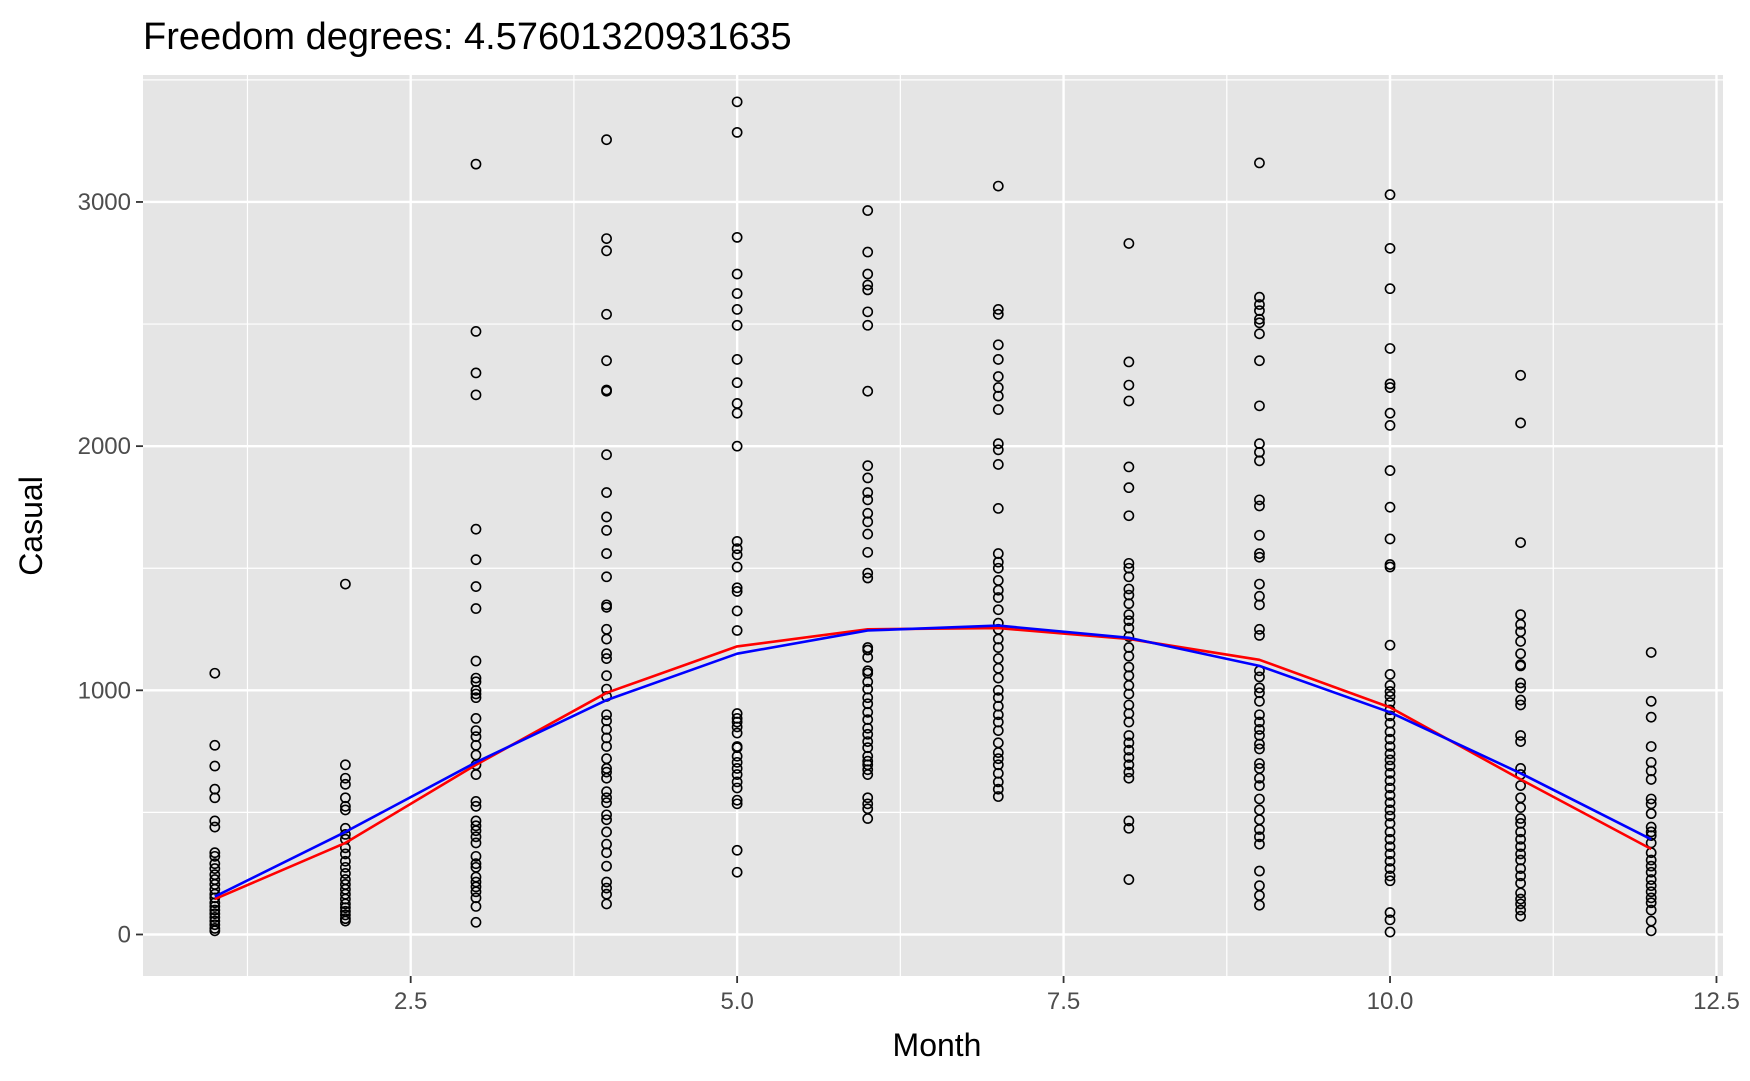 The width and height of the screenshot is (1750, 1081). I want to click on x-axis: 2.5 5.0 7.5 10.0 12.5, so click(1067, 995).